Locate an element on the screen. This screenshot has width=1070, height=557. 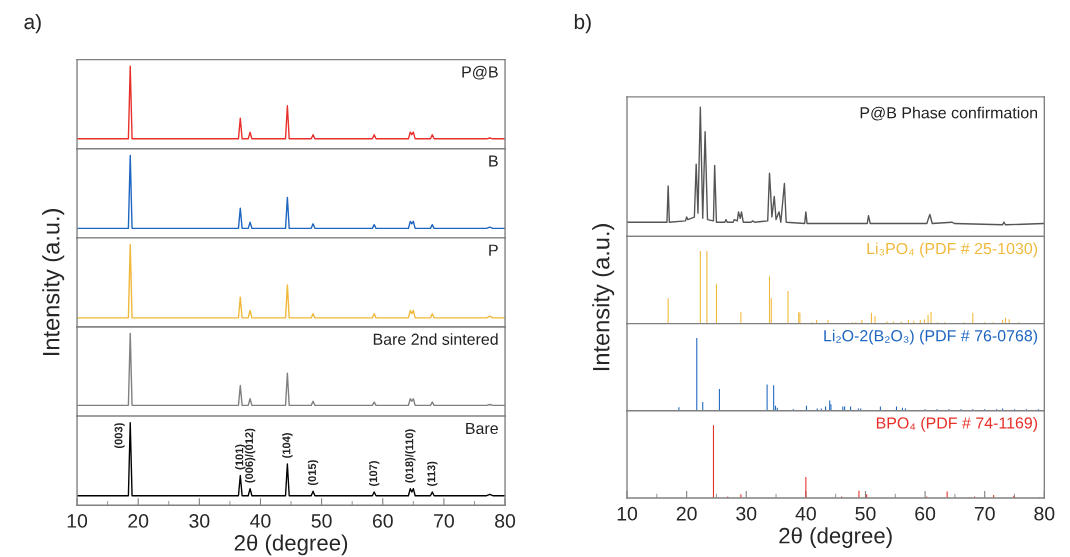
annotation: (101) is located at coordinates (240, 457).